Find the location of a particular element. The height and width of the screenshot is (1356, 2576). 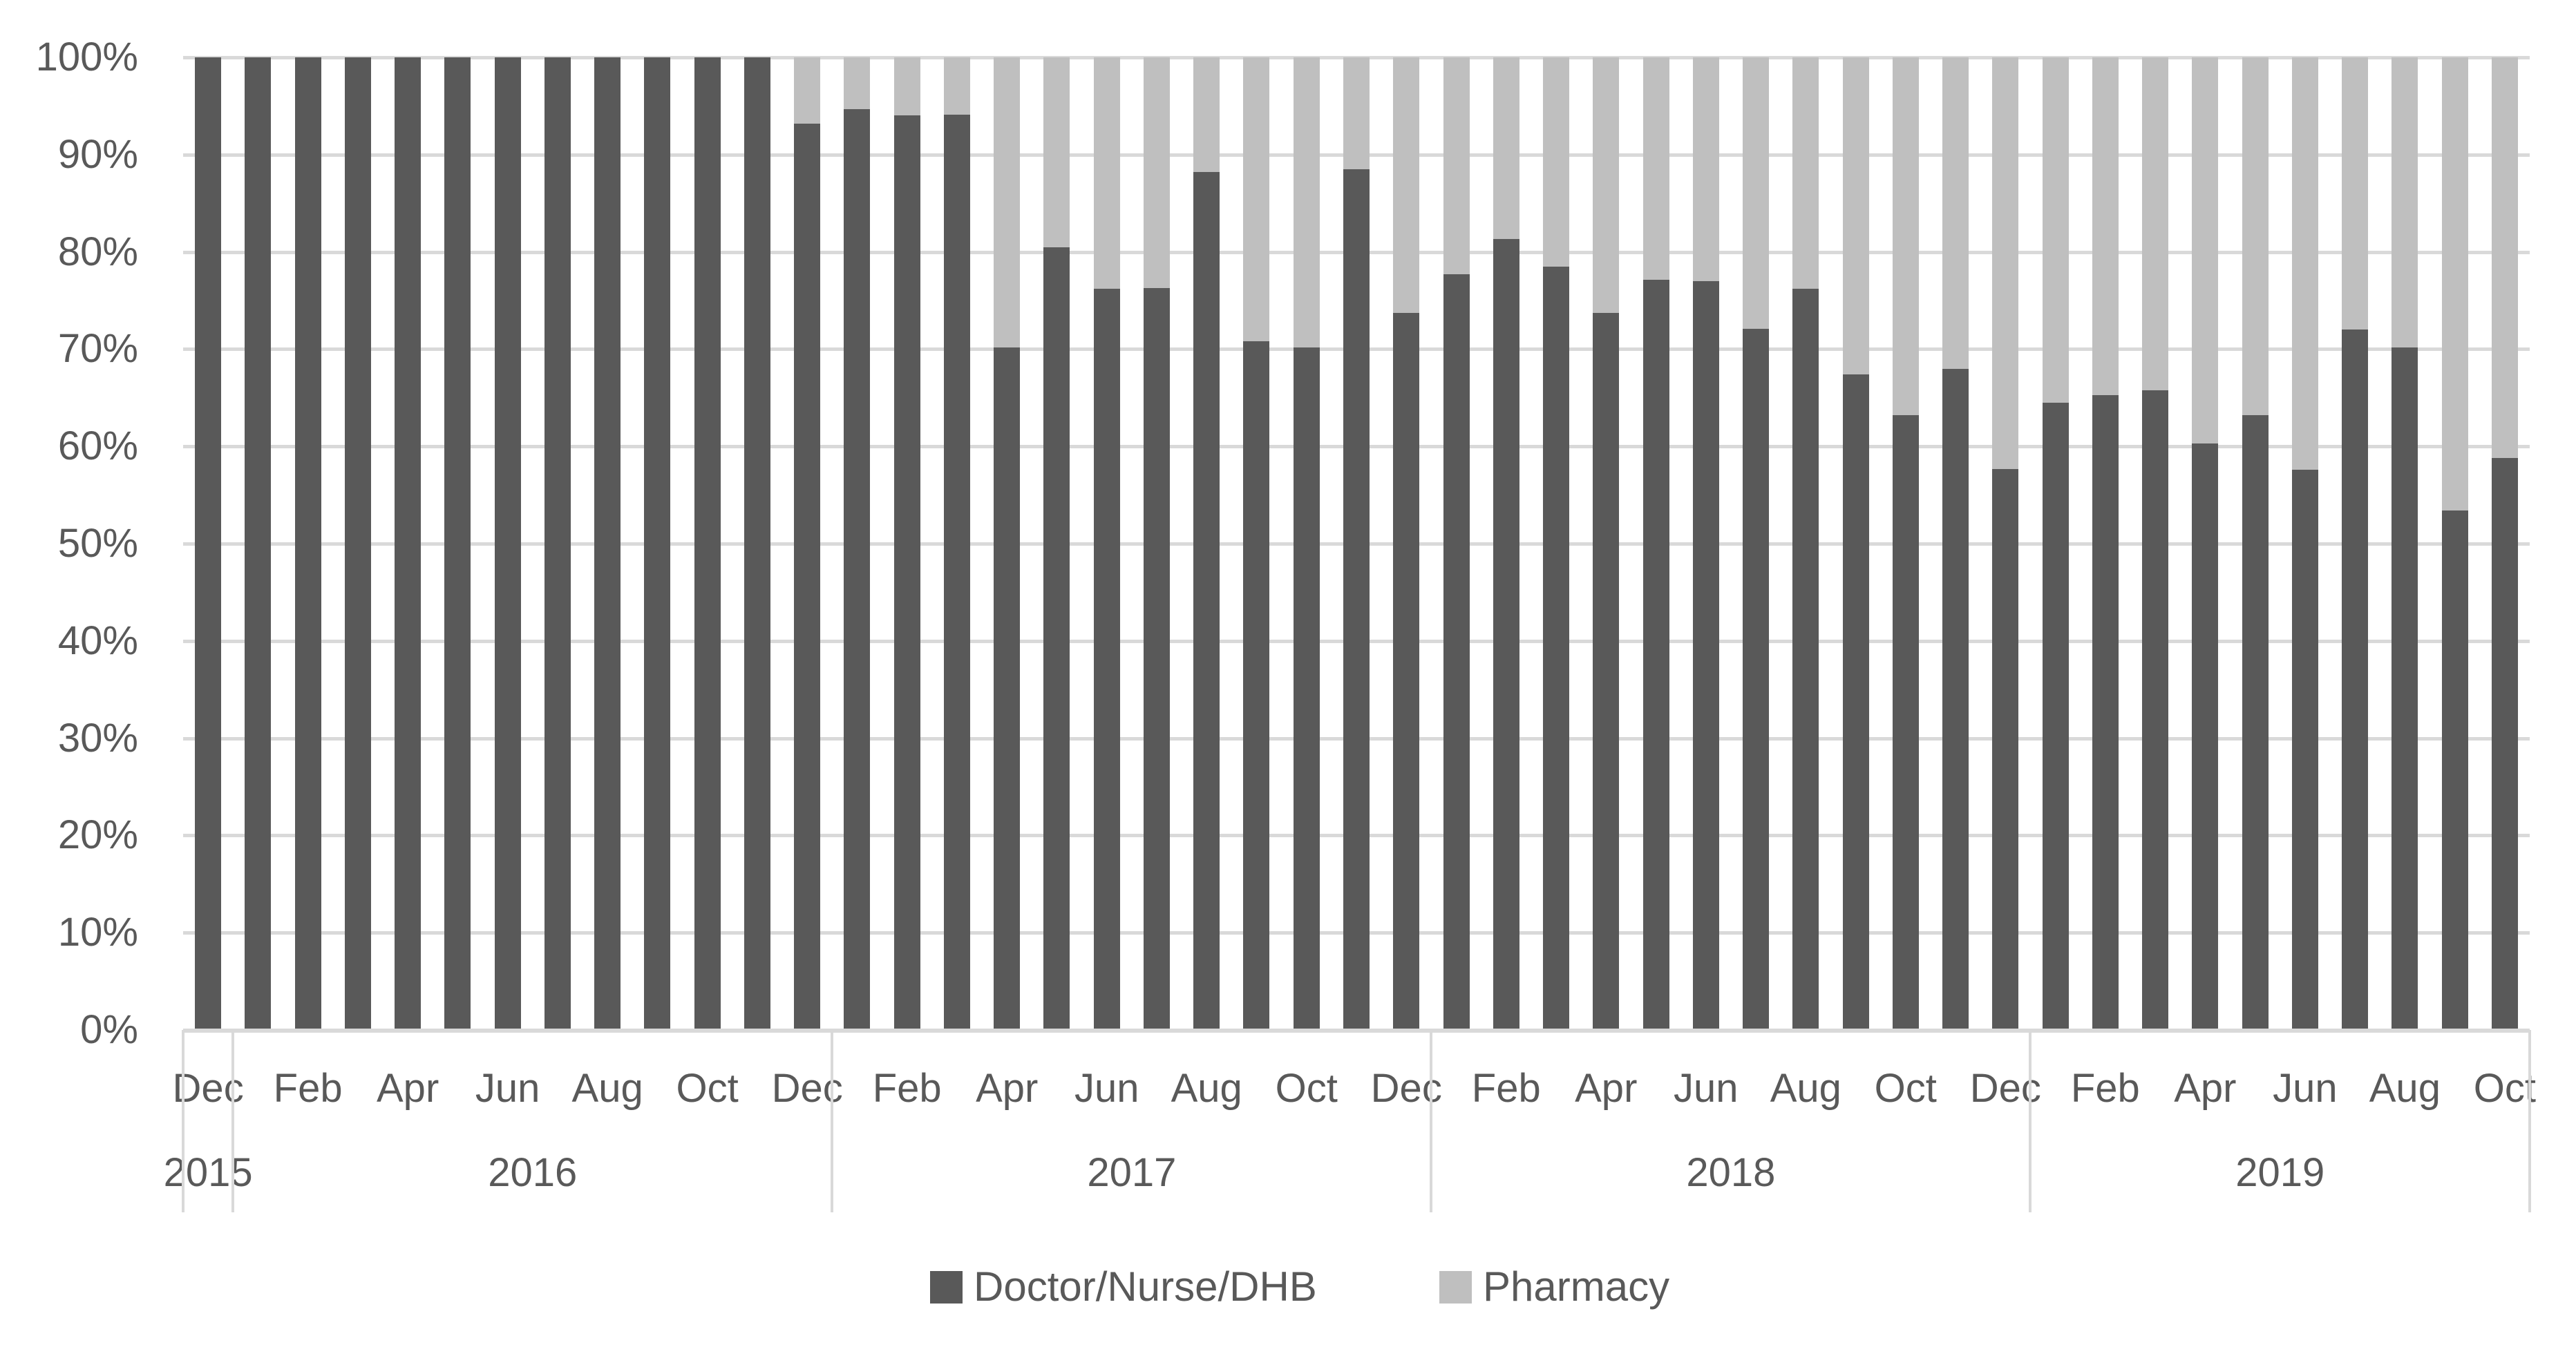

y-tick-label-80%: 80% is located at coordinates (97, 251).